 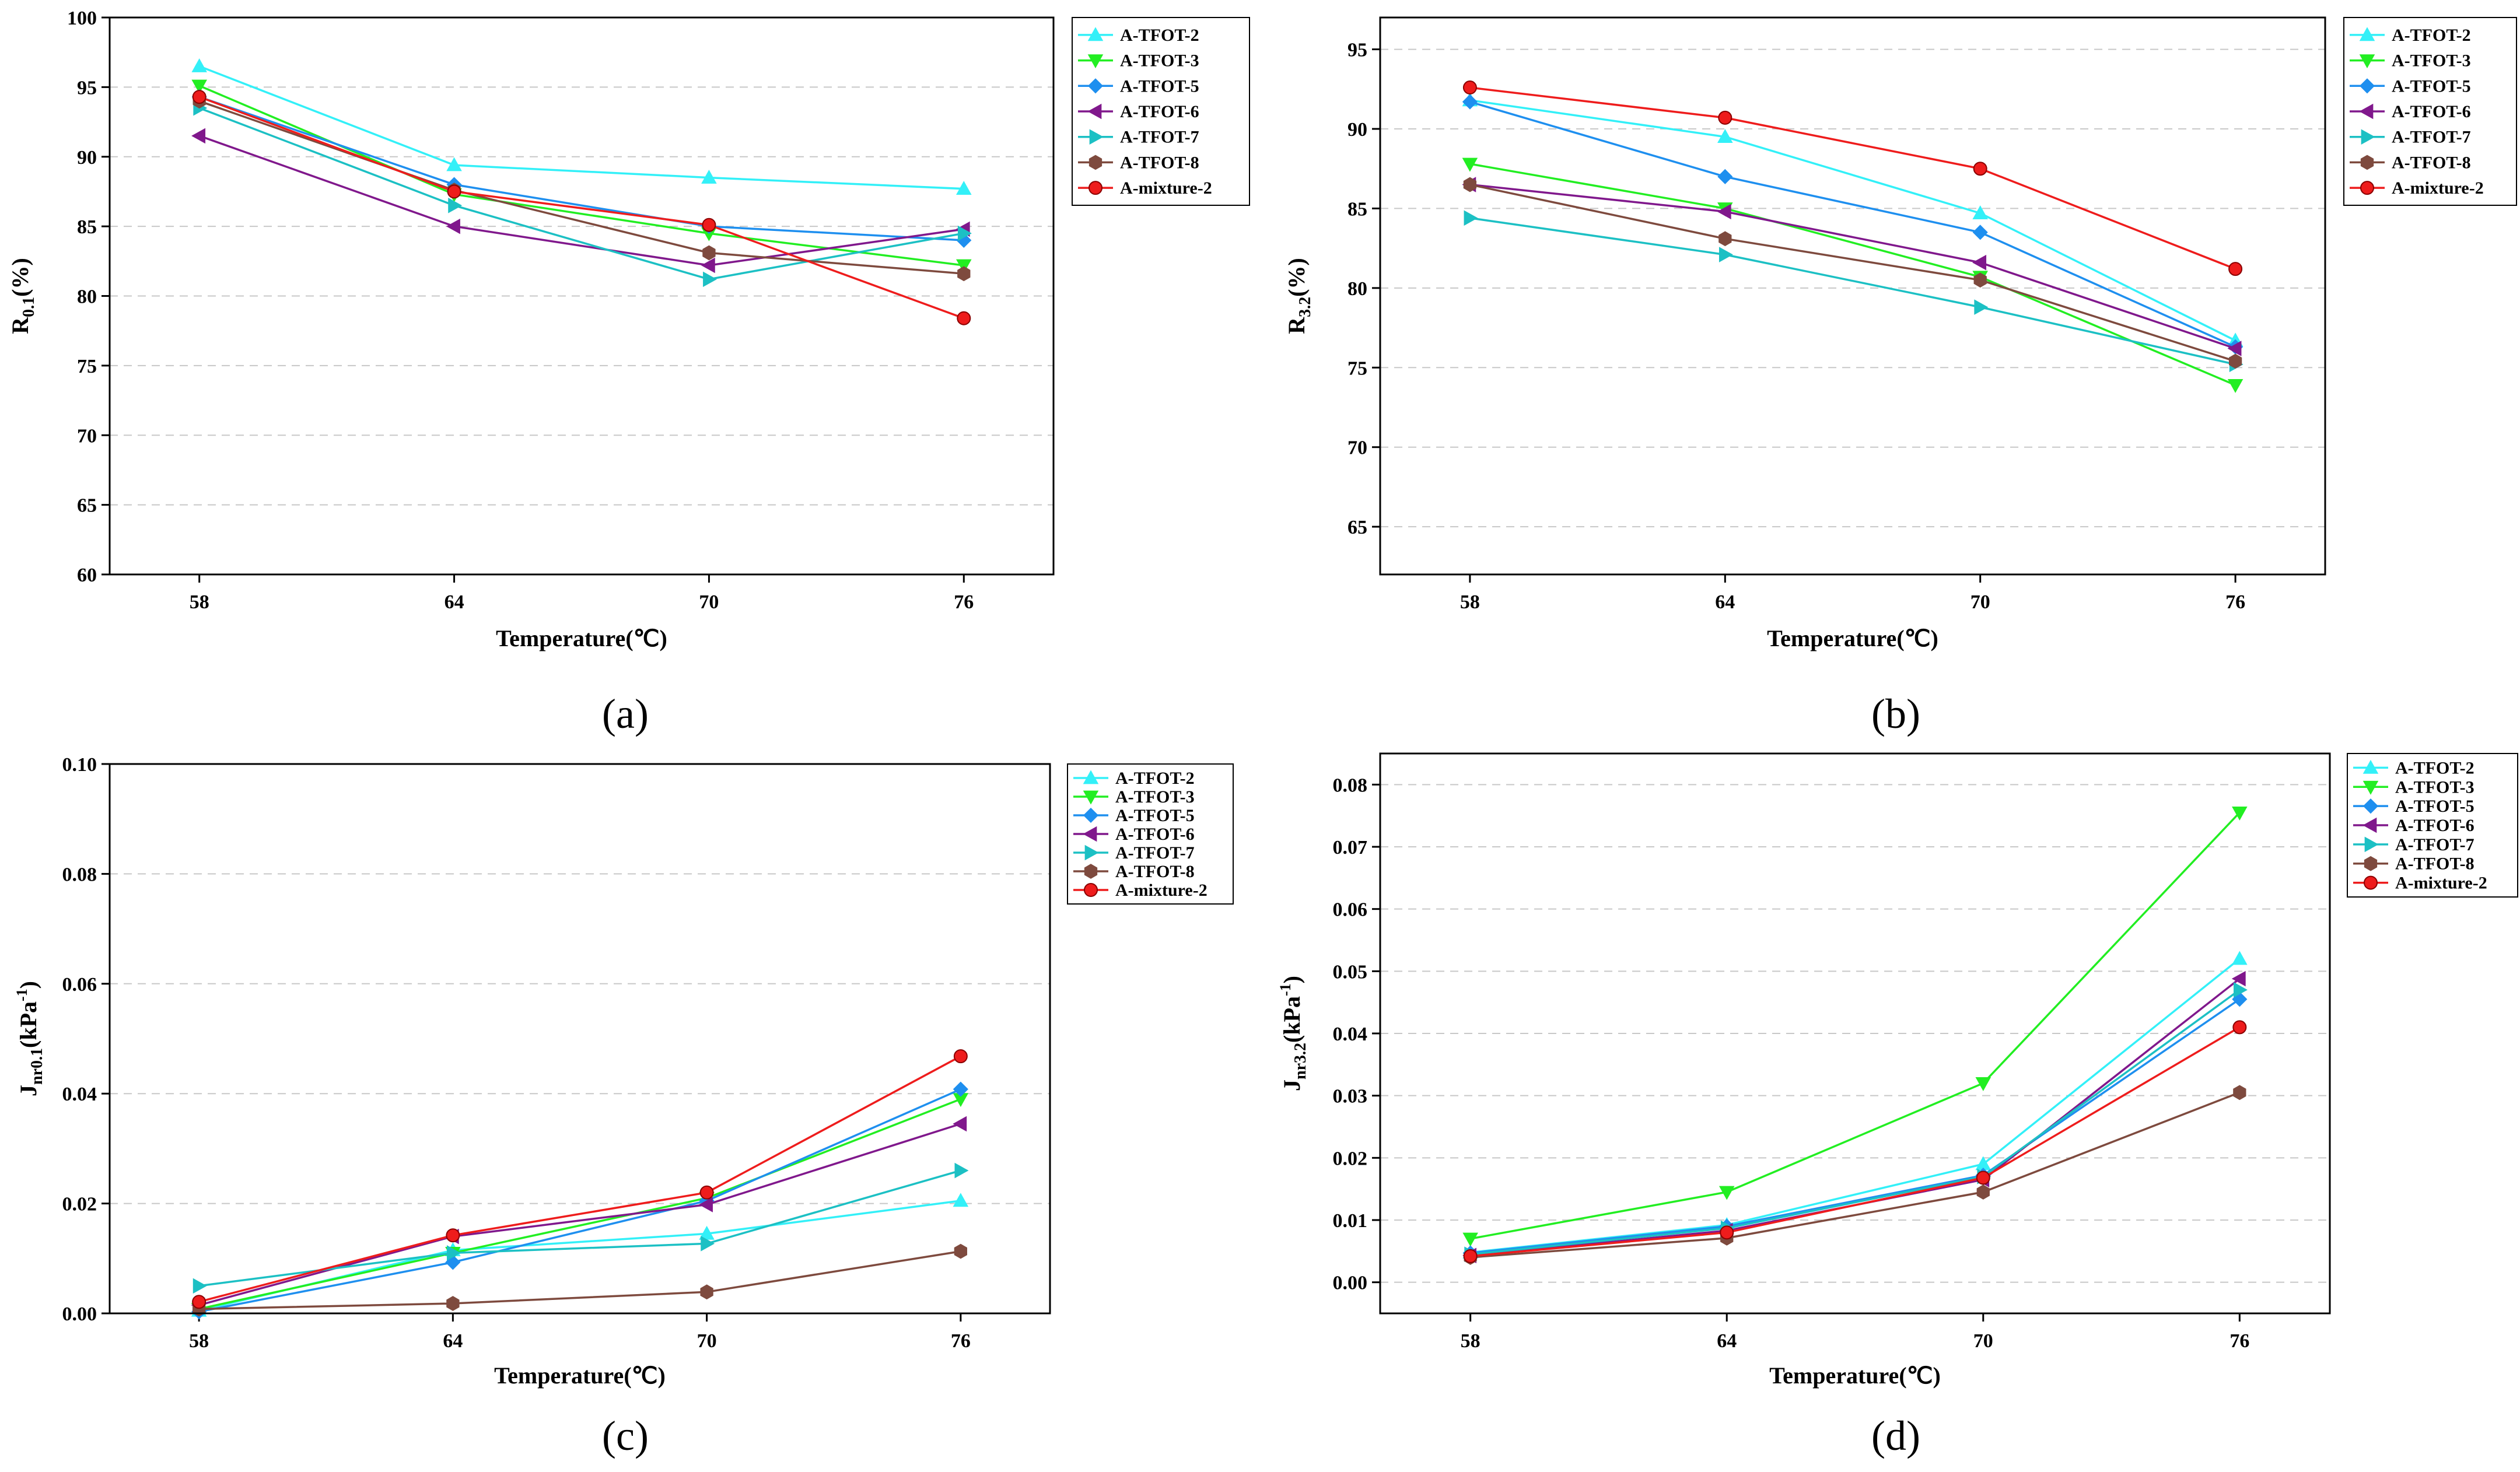 What do you see at coordinates (87, 575) in the screenshot?
I see `y-tick-label: 60` at bounding box center [87, 575].